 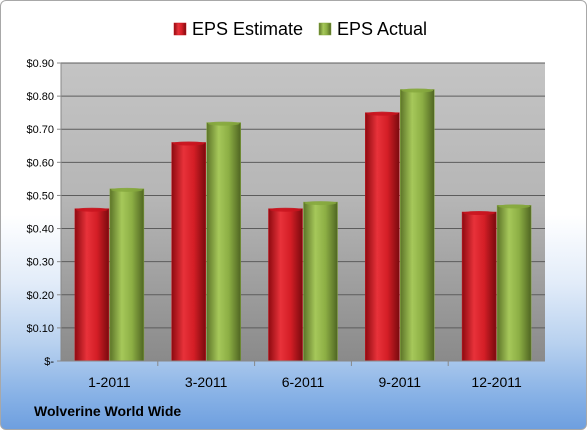 I want to click on company-name: Wolverine World Wide, so click(x=108, y=411).